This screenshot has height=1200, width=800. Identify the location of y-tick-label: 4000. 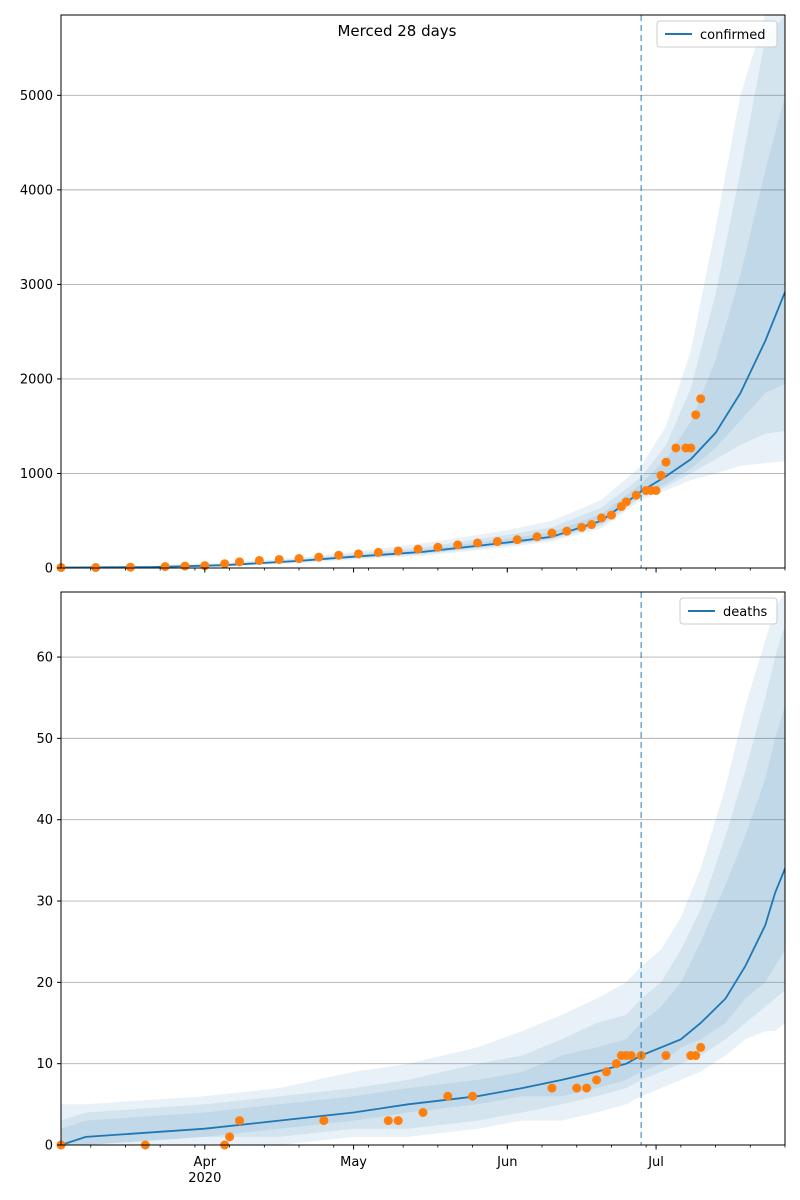
(36, 190).